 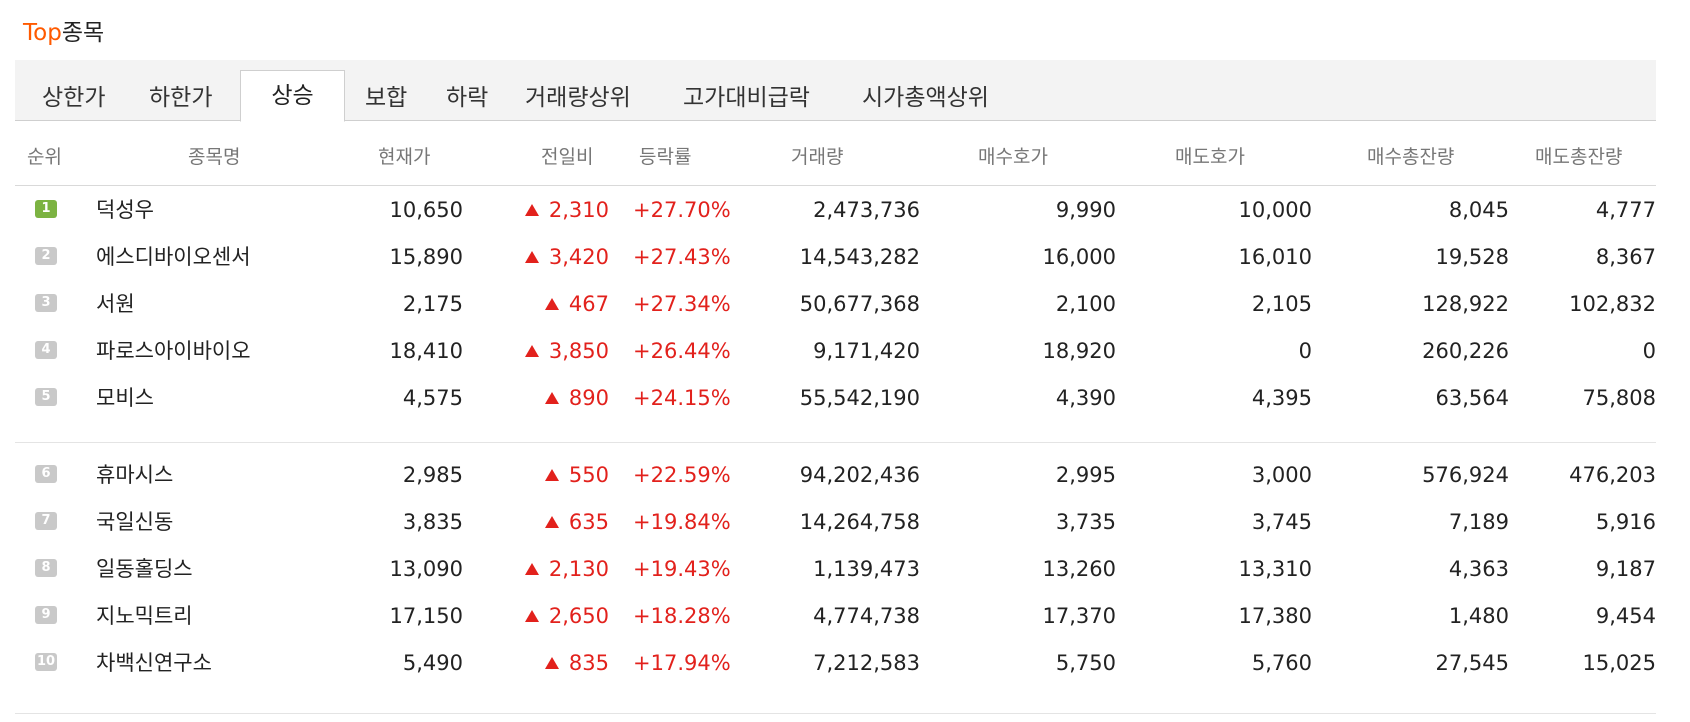 I want to click on stock-name-link: 파로스아이바이오, so click(x=173, y=351).